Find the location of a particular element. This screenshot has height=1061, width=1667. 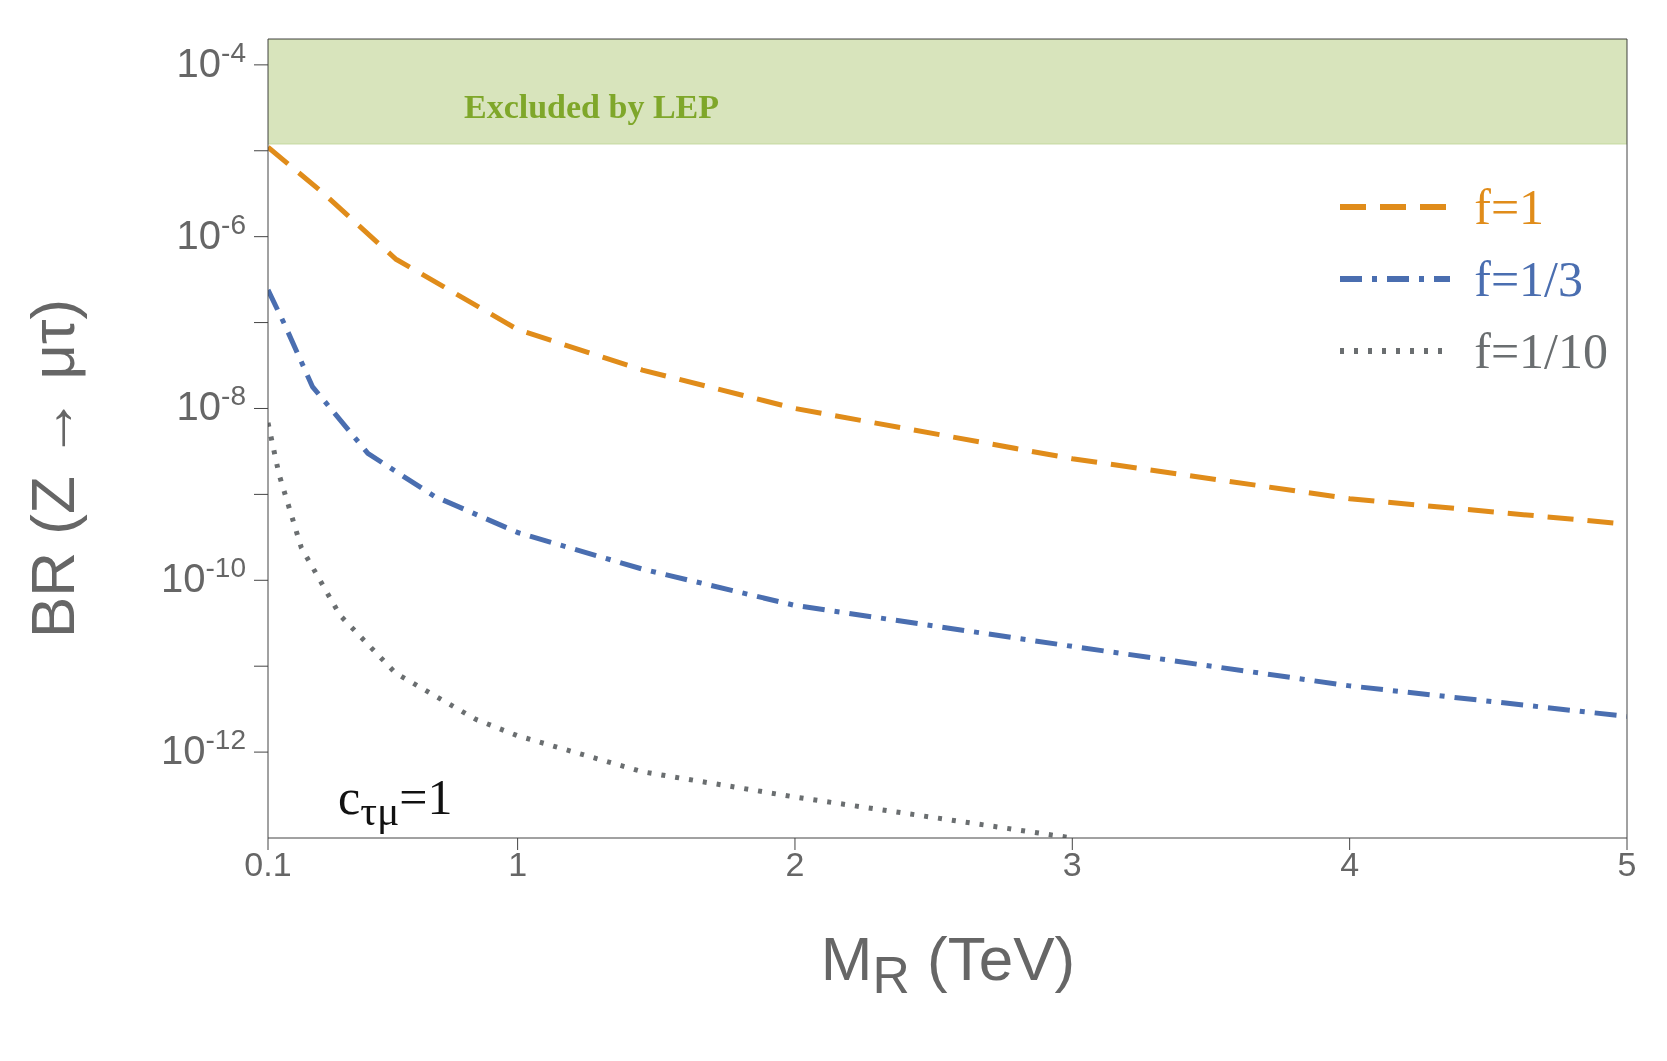

y-tick-label: 10$^{-4}$ is located at coordinates (211, 60).